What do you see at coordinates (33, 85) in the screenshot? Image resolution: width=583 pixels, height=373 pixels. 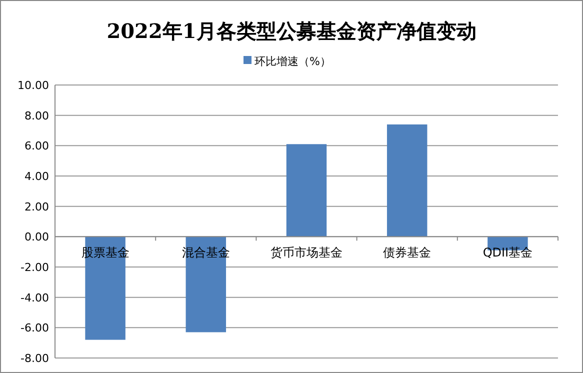 I see `y-tick-label: 10.00` at bounding box center [33, 85].